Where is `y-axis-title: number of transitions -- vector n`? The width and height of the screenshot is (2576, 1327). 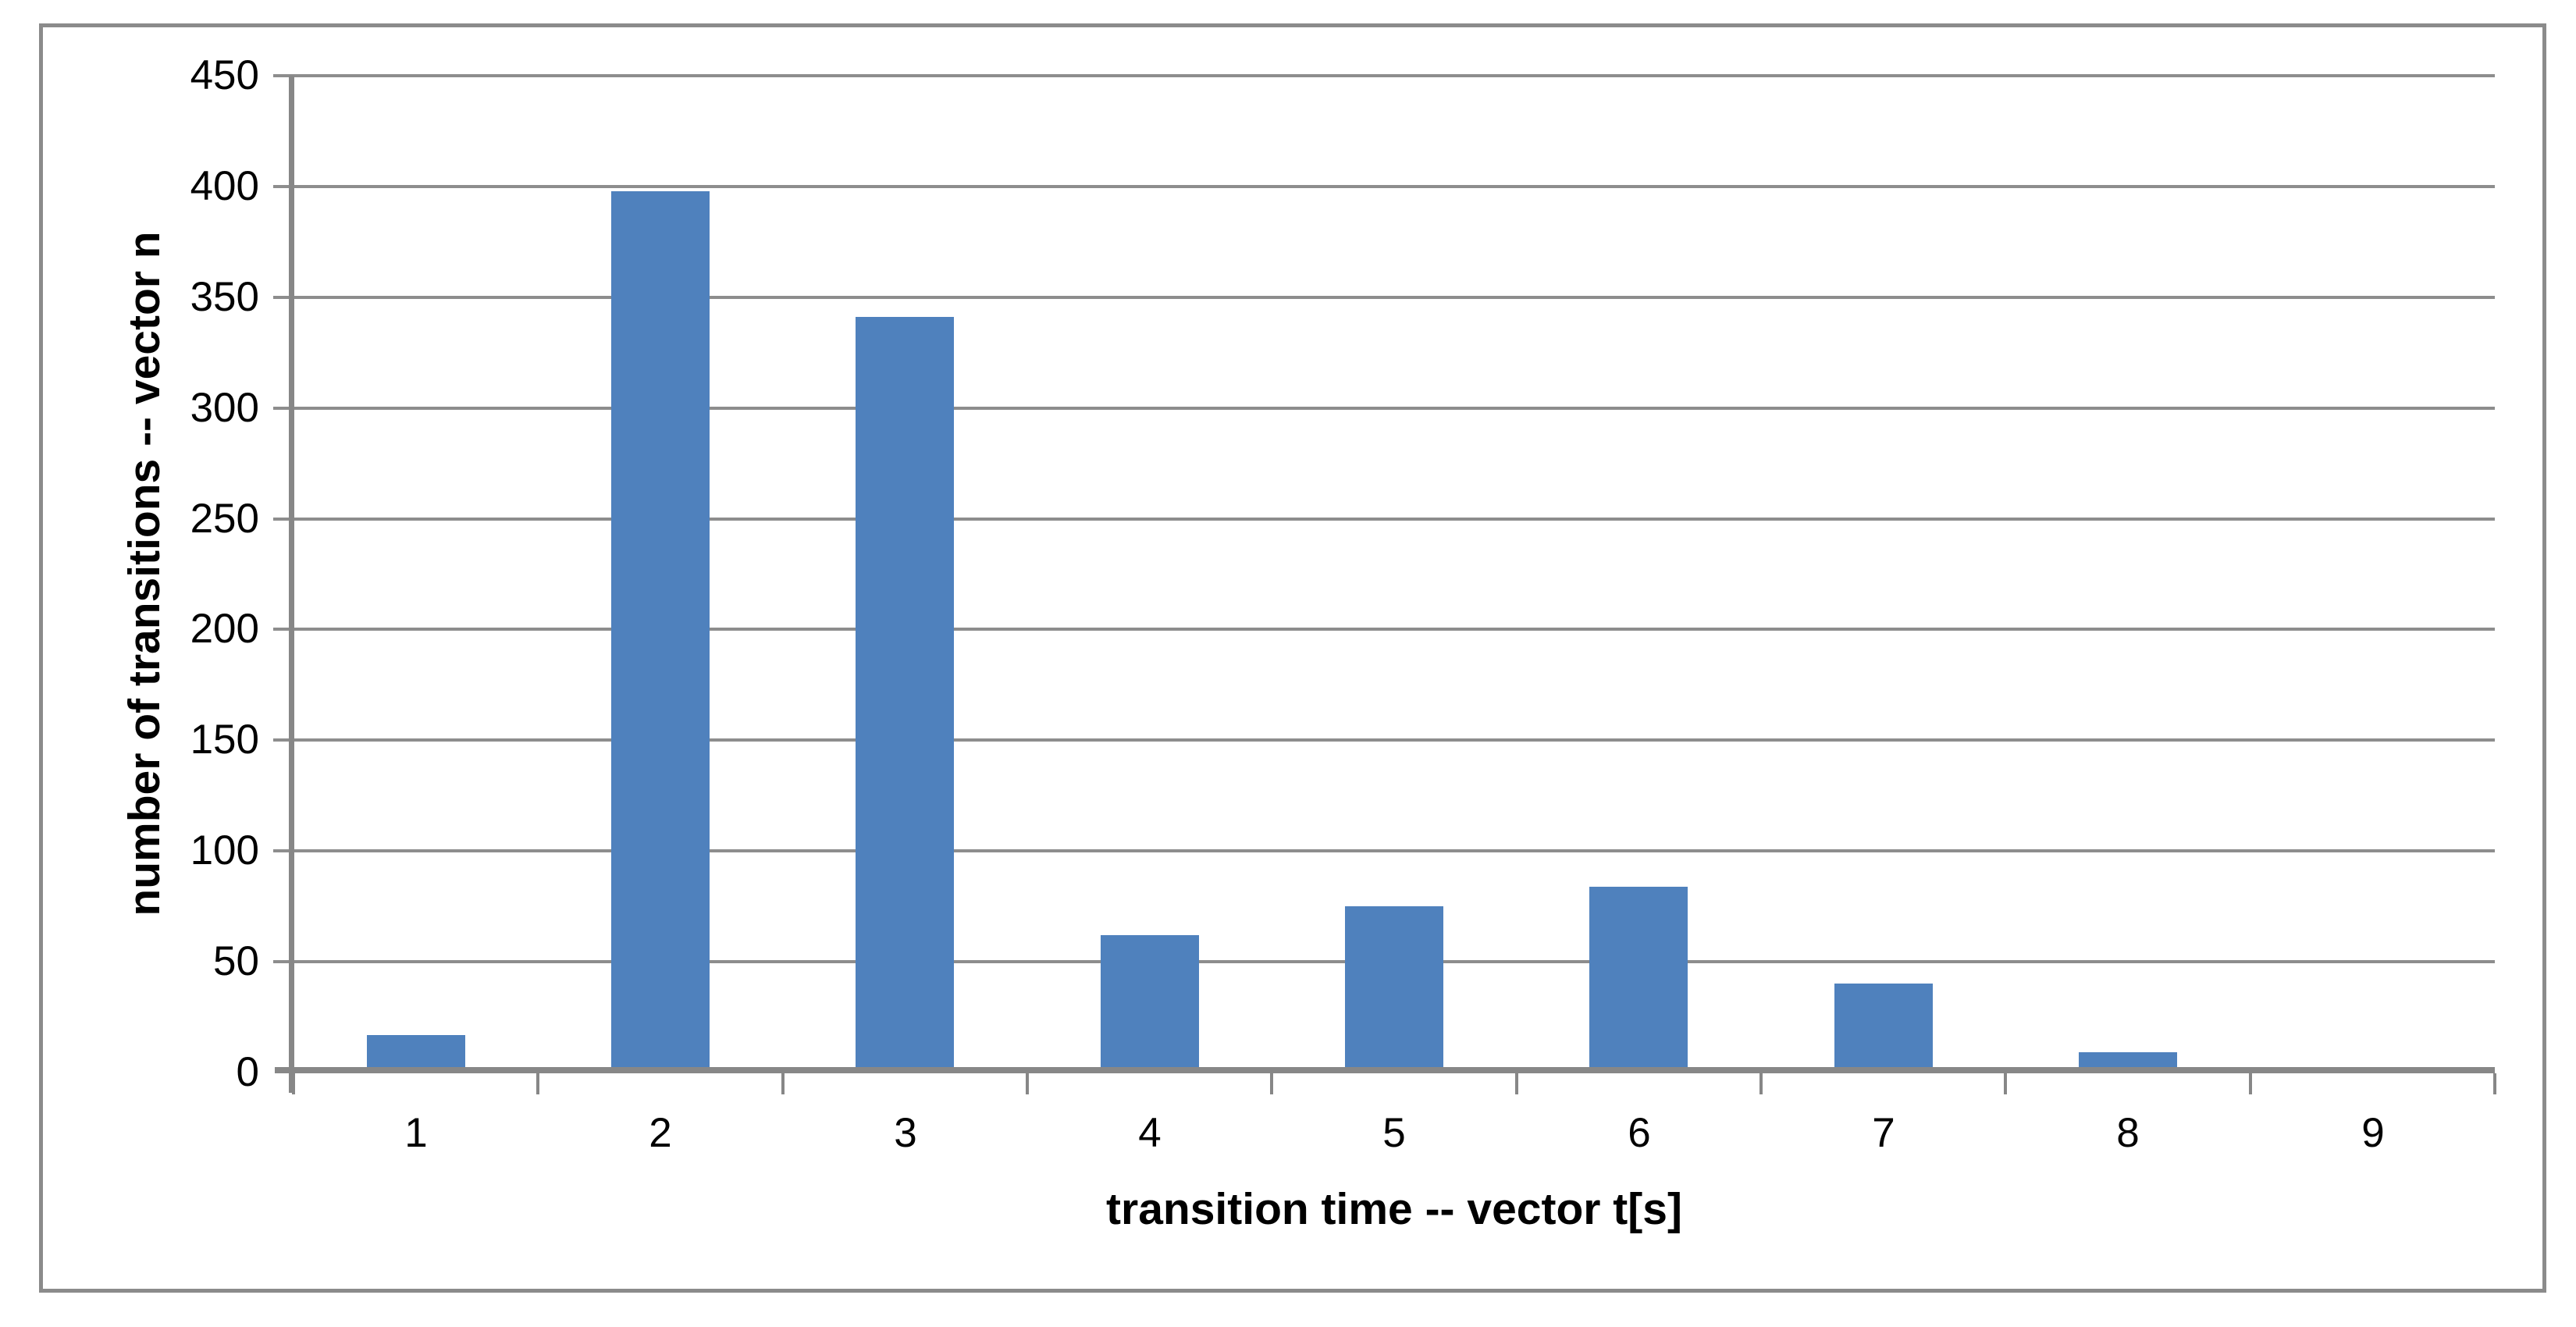
y-axis-title: number of transitions -- vector n is located at coordinates (144, 573).